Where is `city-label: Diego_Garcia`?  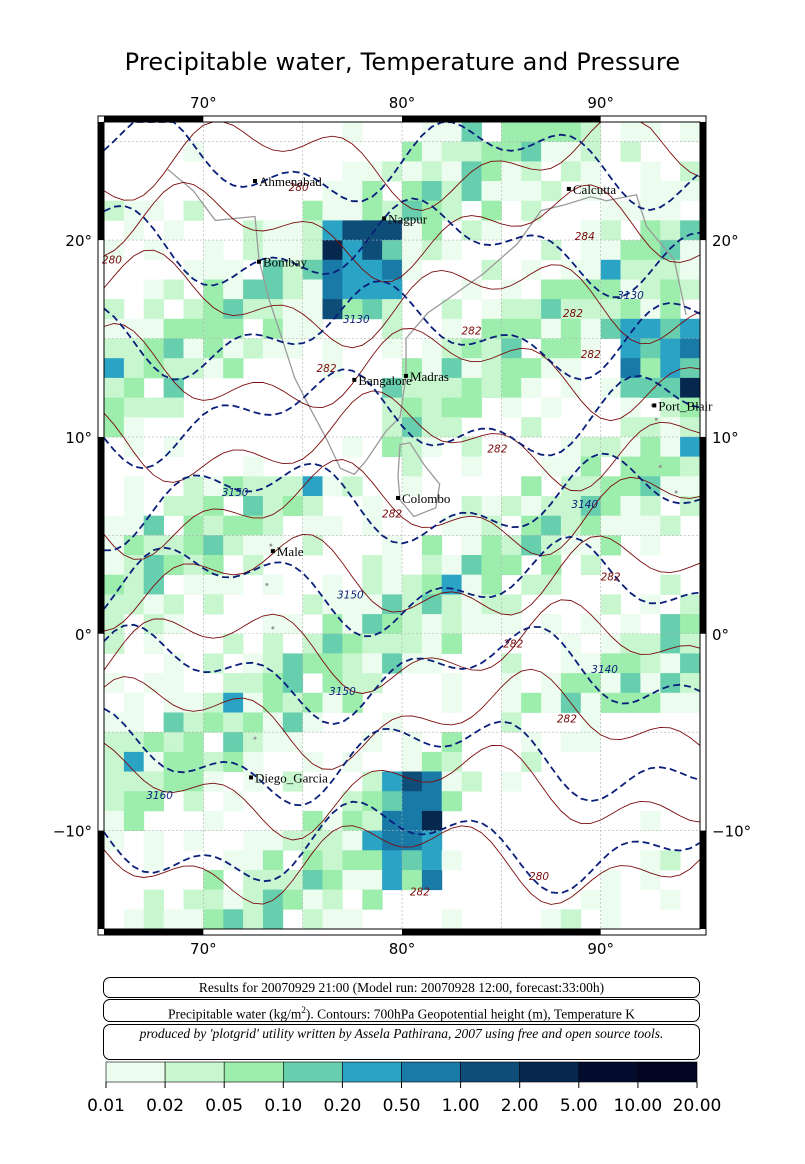
city-label: Diego_Garcia is located at coordinates (291, 777).